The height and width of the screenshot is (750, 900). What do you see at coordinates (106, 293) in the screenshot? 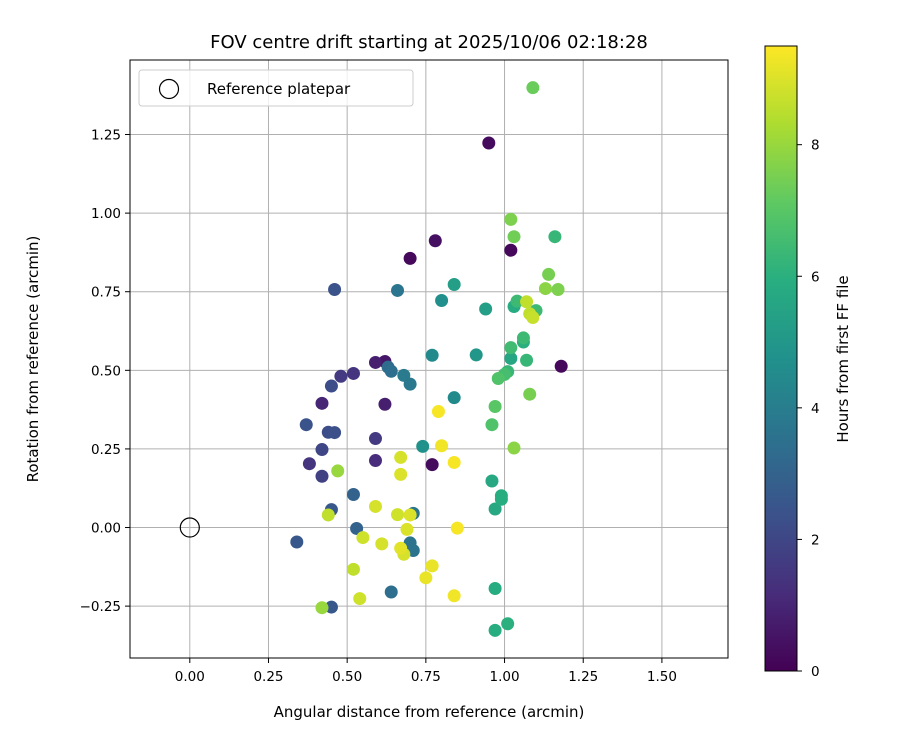
I see `y-tick-label: 0.75` at bounding box center [106, 293].